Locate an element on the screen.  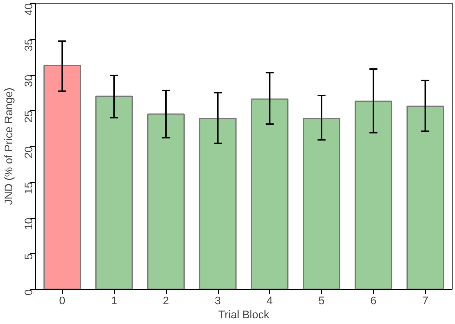
x-tick-label: 0 is located at coordinates (62, 302).